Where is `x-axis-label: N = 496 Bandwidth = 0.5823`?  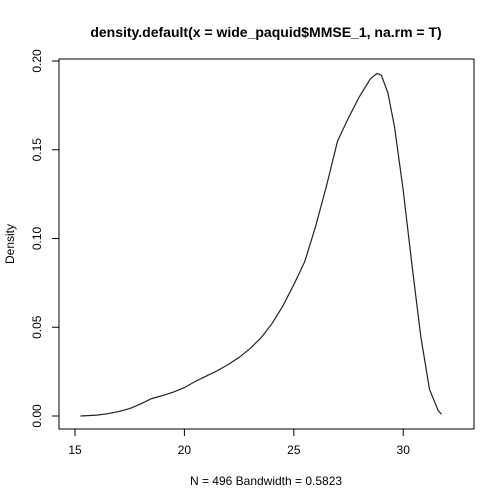
x-axis-label: N = 496 Bandwidth = 0.5823 is located at coordinates (266, 481).